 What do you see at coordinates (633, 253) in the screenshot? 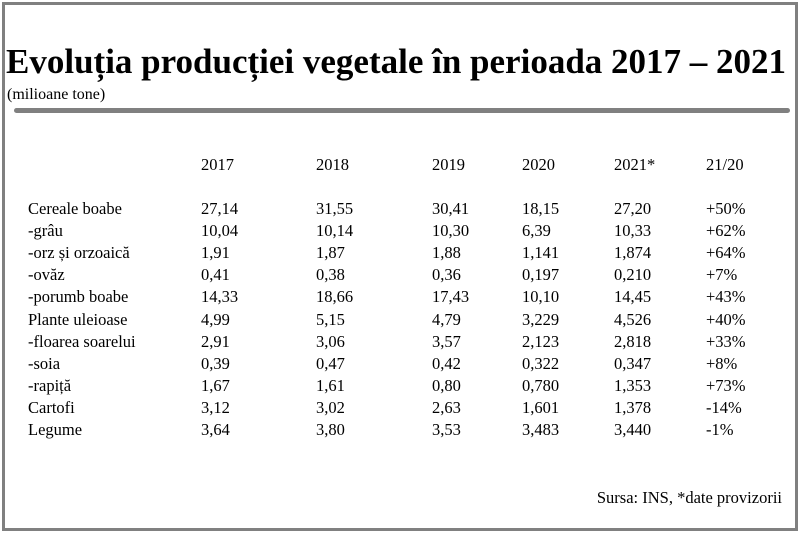
I see `table-cell: 1,874` at bounding box center [633, 253].